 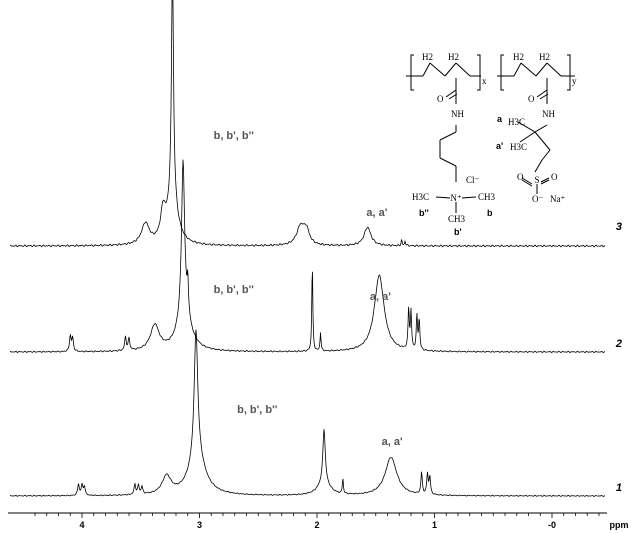 I want to click on structure-label-a: a, so click(x=500, y=119).